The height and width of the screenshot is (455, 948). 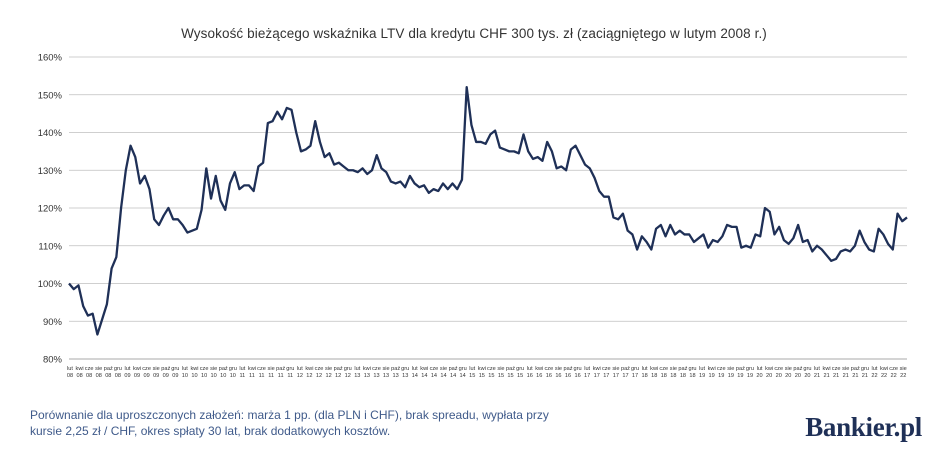 What do you see at coordinates (108, 372) in the screenshot?
I see `x-tick-label: paź 08` at bounding box center [108, 372].